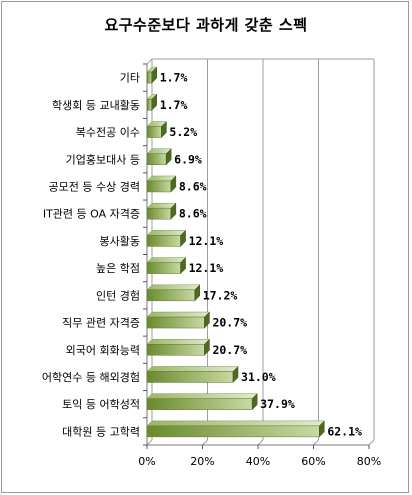 The width and height of the screenshot is (412, 495). Describe the element at coordinates (220, 295) in the screenshot. I see `value-label: 17.2%` at that location.